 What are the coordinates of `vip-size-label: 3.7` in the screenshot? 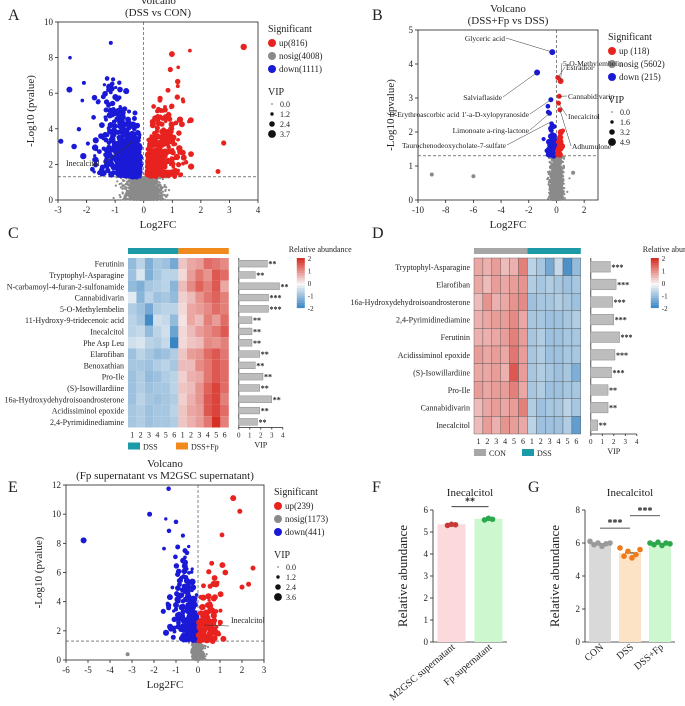 It's located at (285, 134).